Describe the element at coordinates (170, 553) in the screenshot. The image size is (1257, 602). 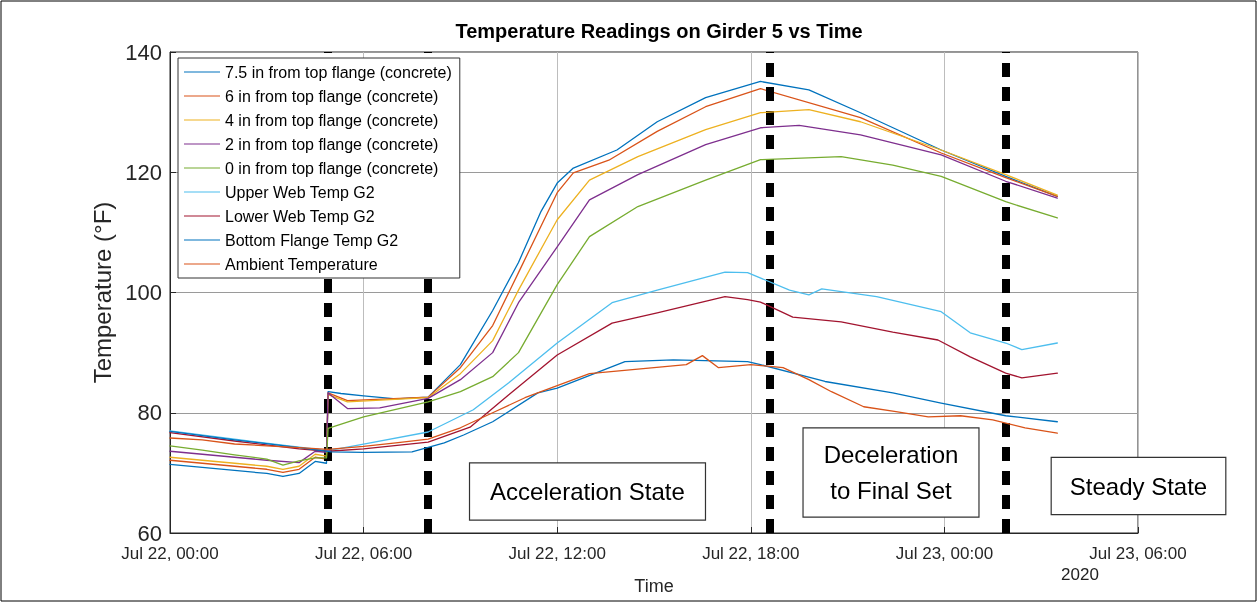
I see `x-tick-label: Jul 22, 00:00` at that location.